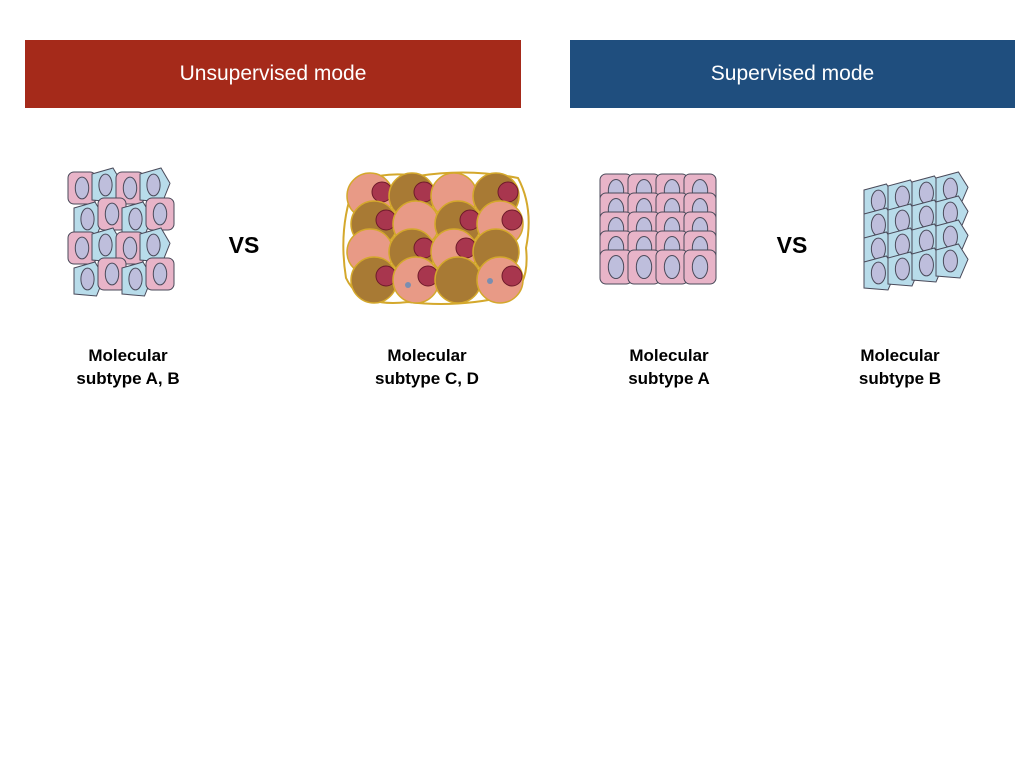 The width and height of the screenshot is (1024, 768). I want to click on label-subtype-a-b: Molecular subtype A, B, so click(128, 367).